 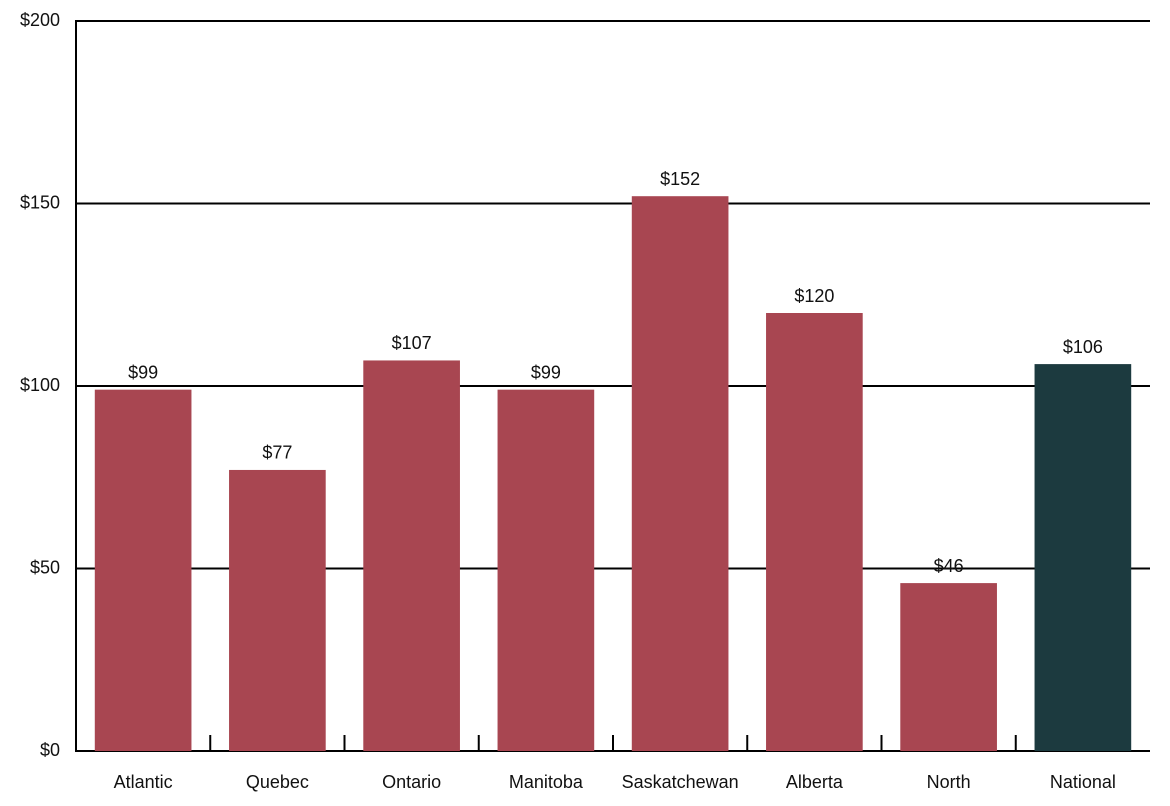 What do you see at coordinates (40, 202) in the screenshot?
I see `y-tick-label: $150` at bounding box center [40, 202].